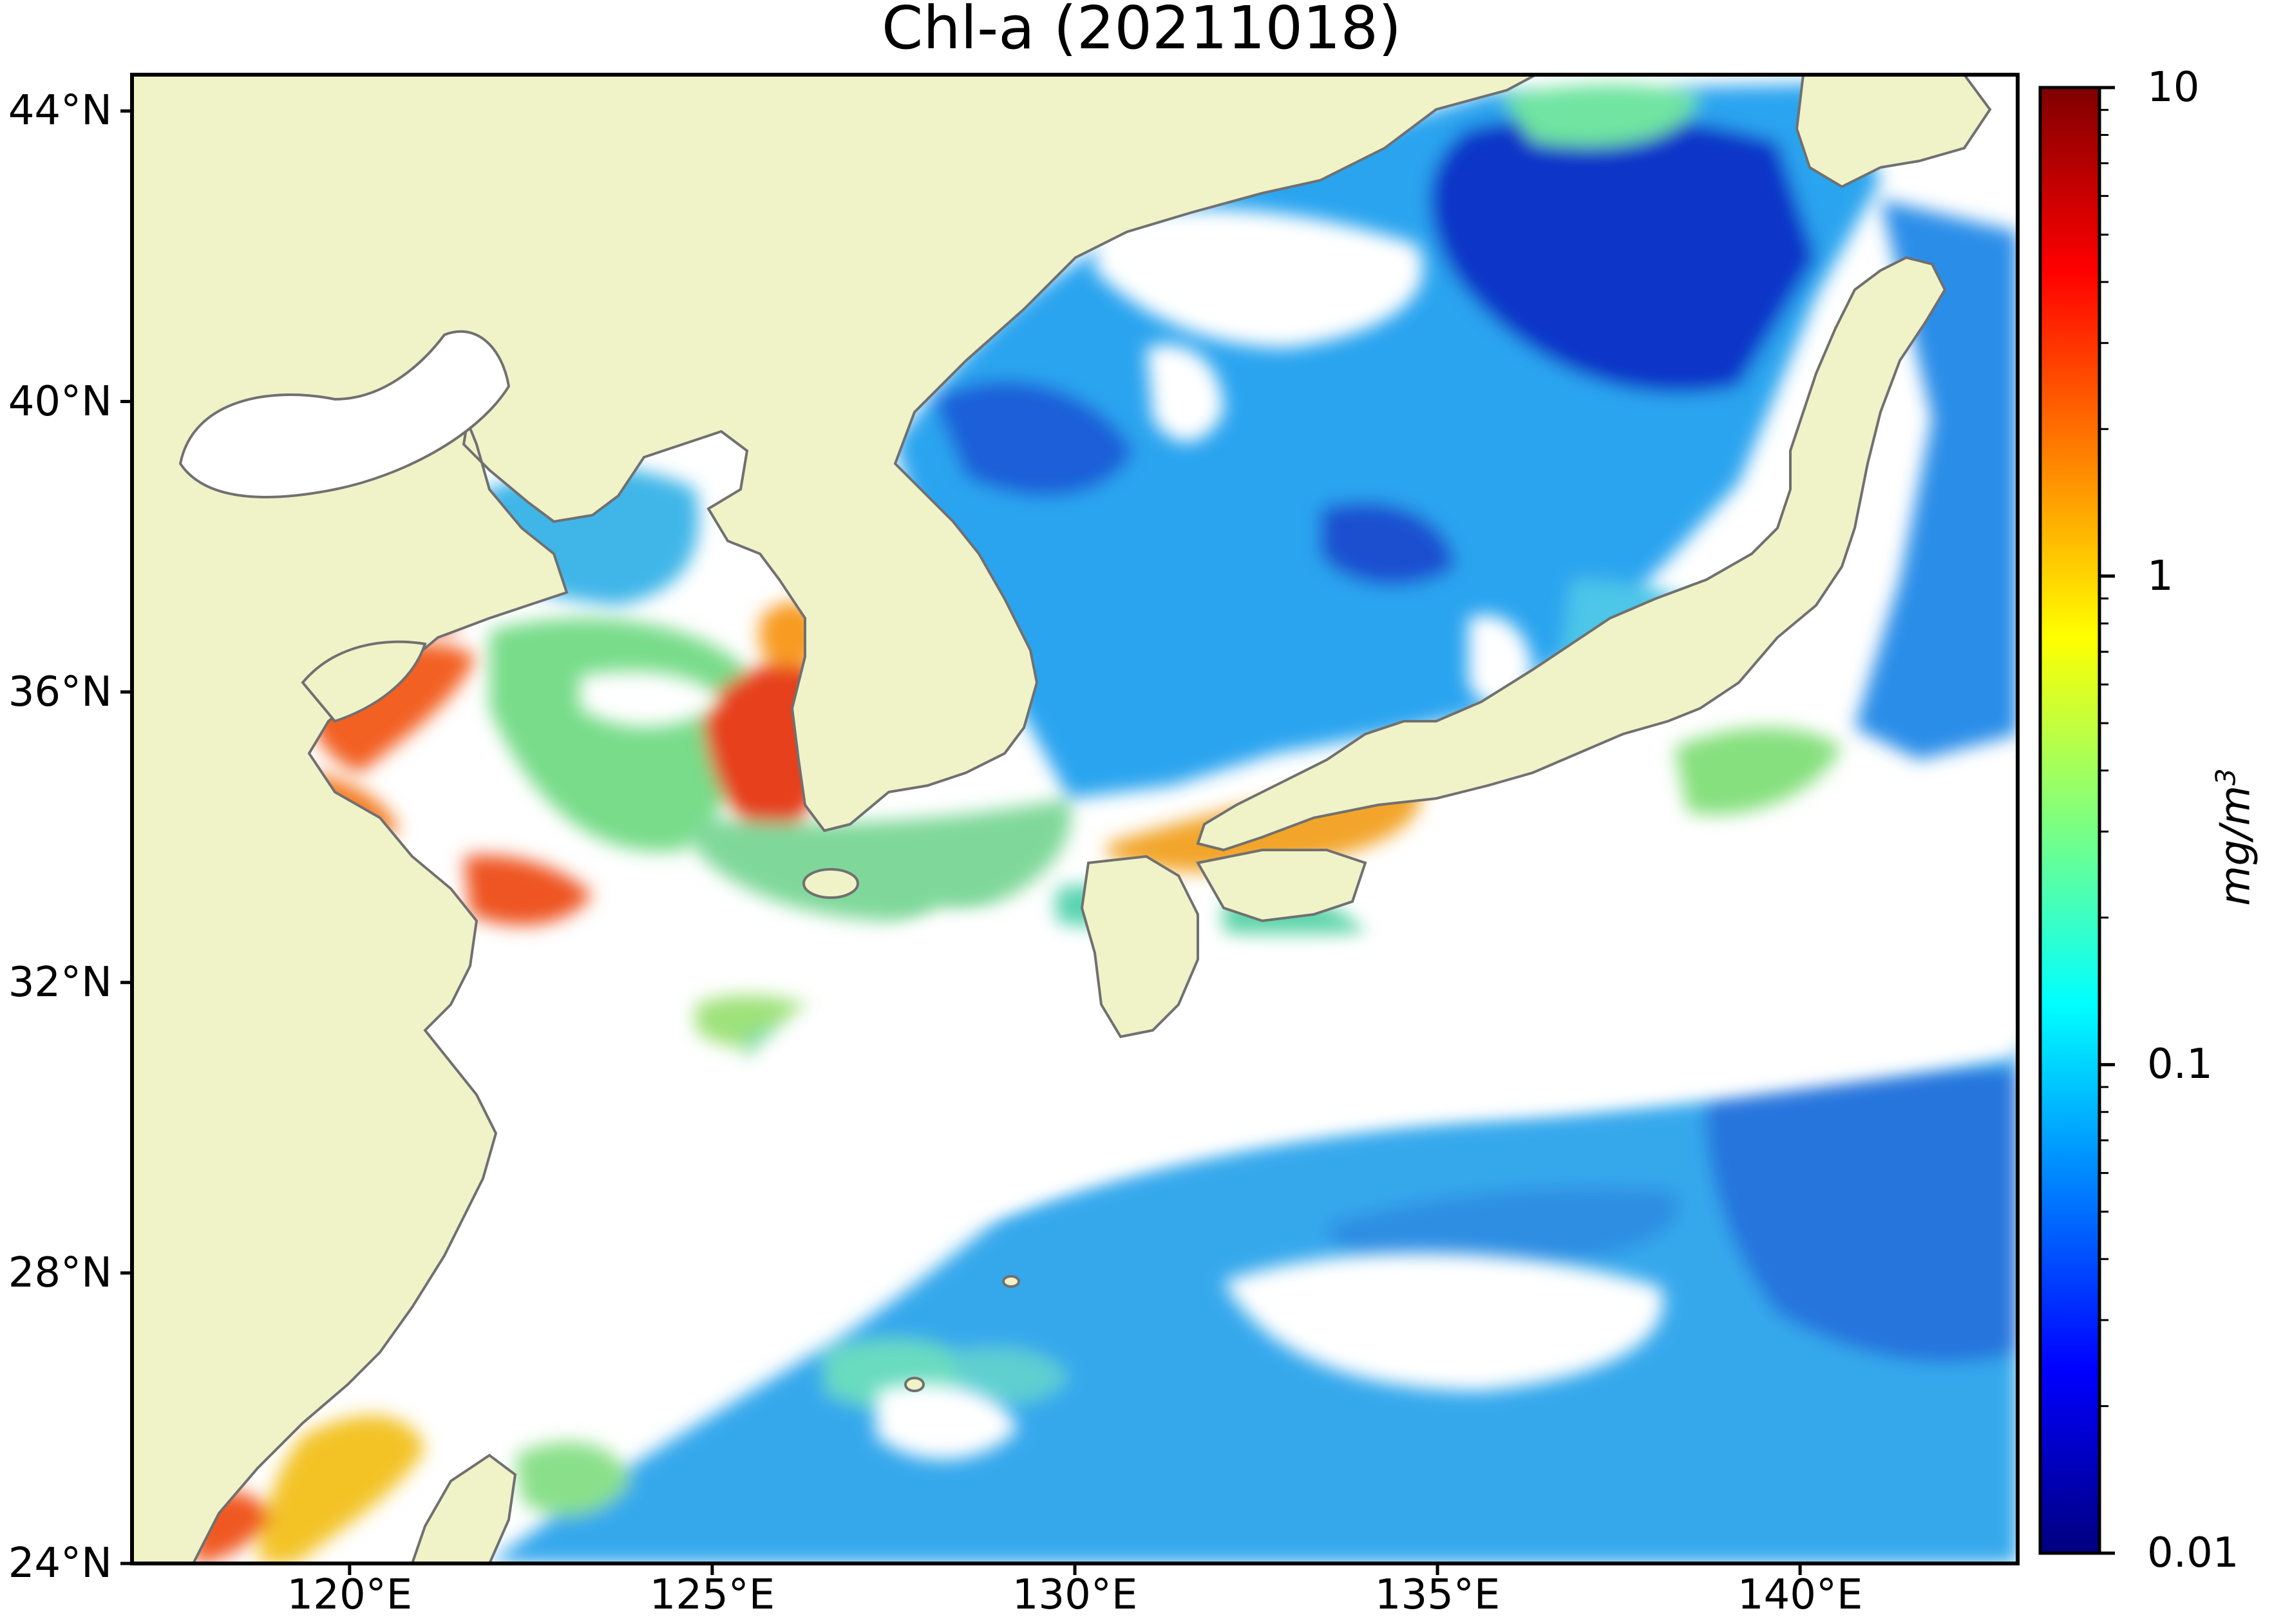 The image size is (2283, 1624). Describe the element at coordinates (2236, 846) in the screenshot. I see `colorbar-unit: mg/m` at that location.